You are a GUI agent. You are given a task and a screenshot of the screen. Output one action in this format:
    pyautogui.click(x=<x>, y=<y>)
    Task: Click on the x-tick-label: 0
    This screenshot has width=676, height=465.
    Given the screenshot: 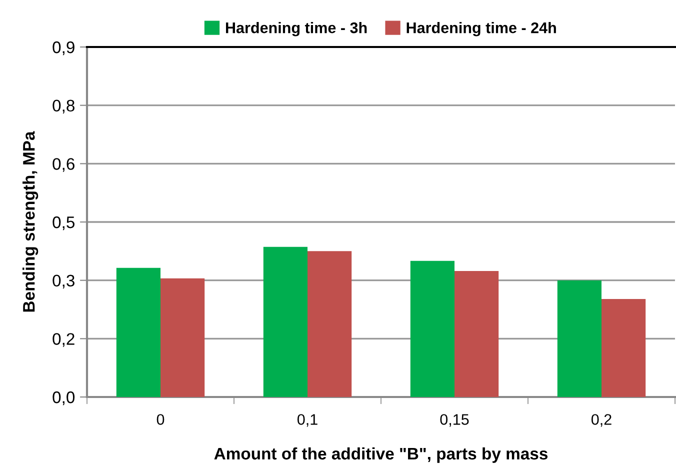 What is the action you would take?
    pyautogui.click(x=160, y=419)
    